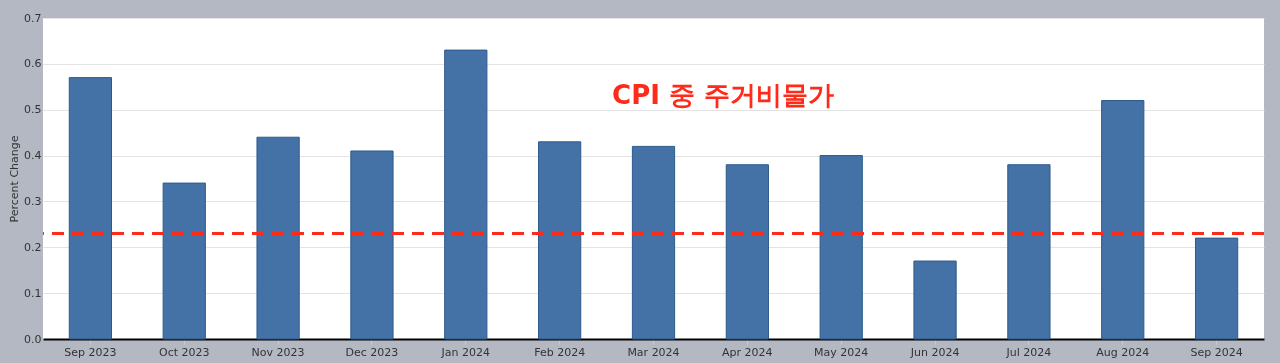  Describe the element at coordinates (1216, 352) in the screenshot. I see `x-tick-label: Sep 2024` at that location.